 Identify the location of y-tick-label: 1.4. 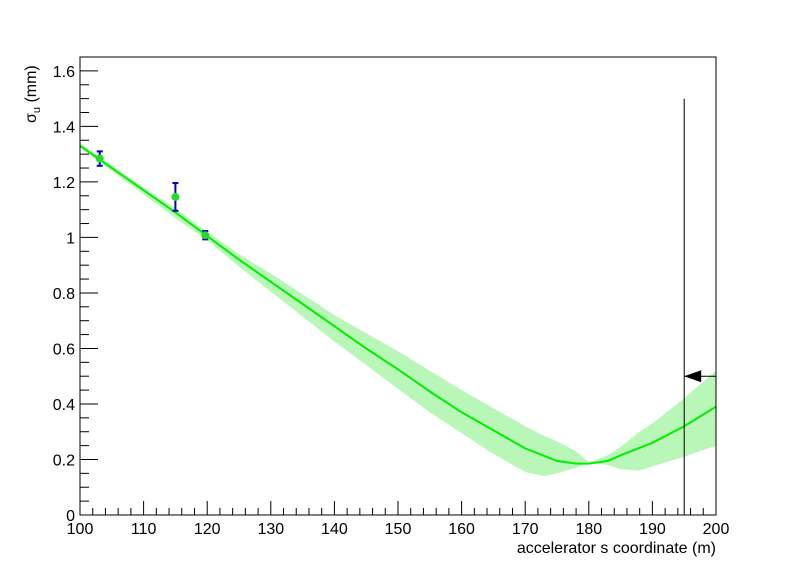
(64, 127).